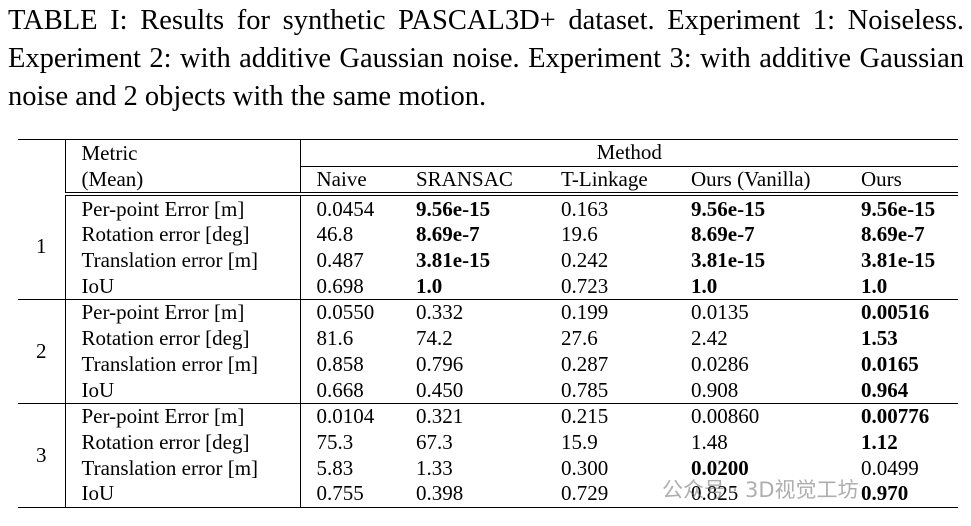 The height and width of the screenshot is (526, 971). I want to click on value-cell: 0.300, so click(610, 468).